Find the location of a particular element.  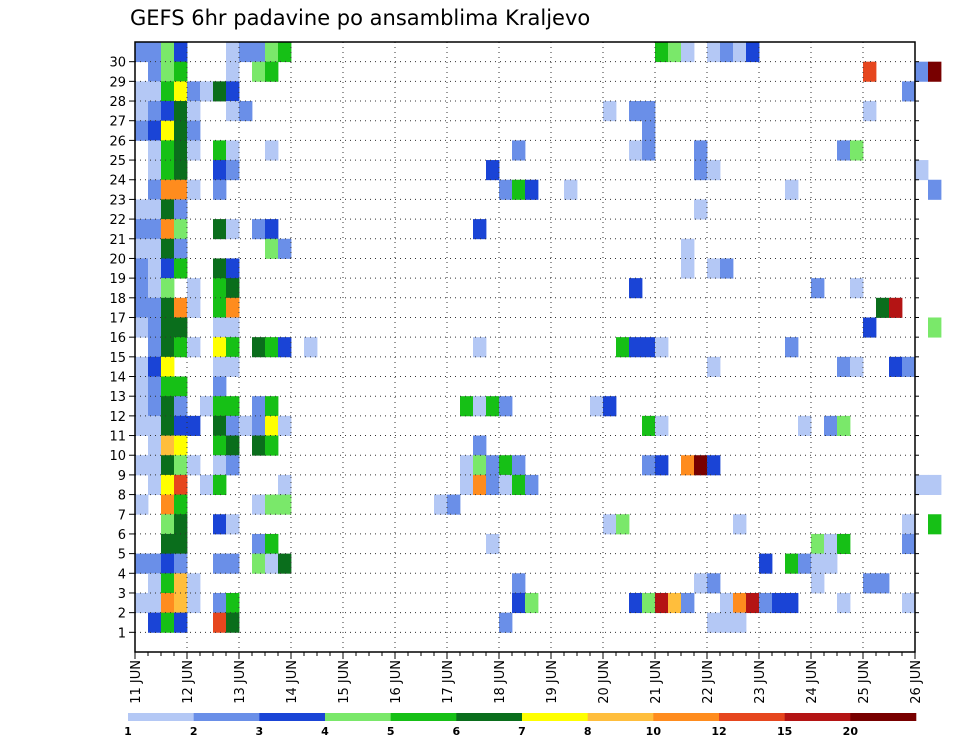

y-tick-label: 5 is located at coordinates (122, 555).